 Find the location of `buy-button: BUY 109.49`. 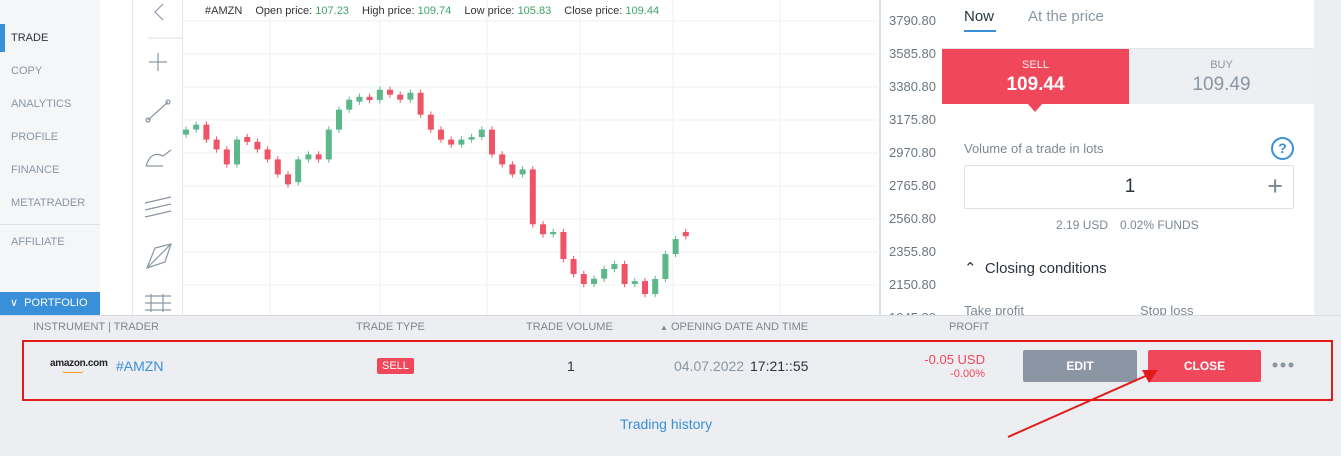

buy-button: BUY 109.49 is located at coordinates (1221, 76).